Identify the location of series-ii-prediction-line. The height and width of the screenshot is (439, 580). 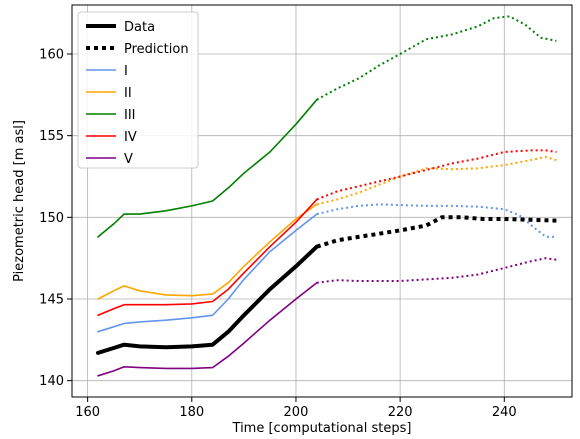
(436, 180).